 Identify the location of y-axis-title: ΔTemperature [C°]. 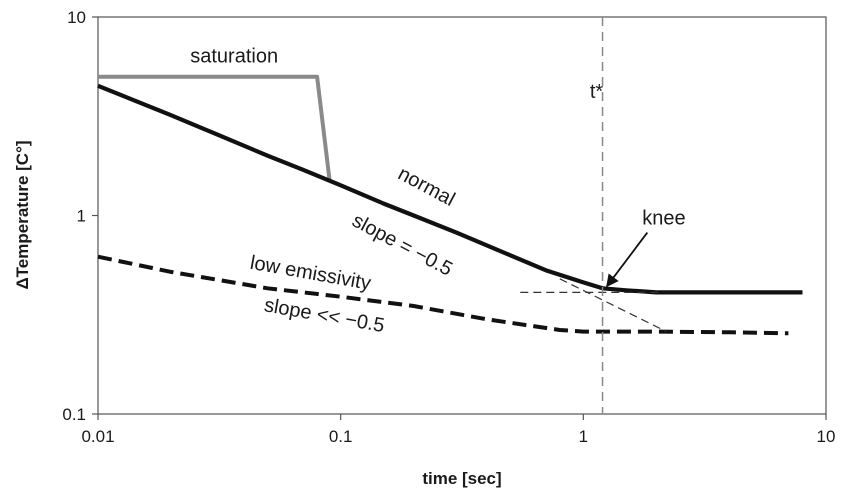
(22, 214).